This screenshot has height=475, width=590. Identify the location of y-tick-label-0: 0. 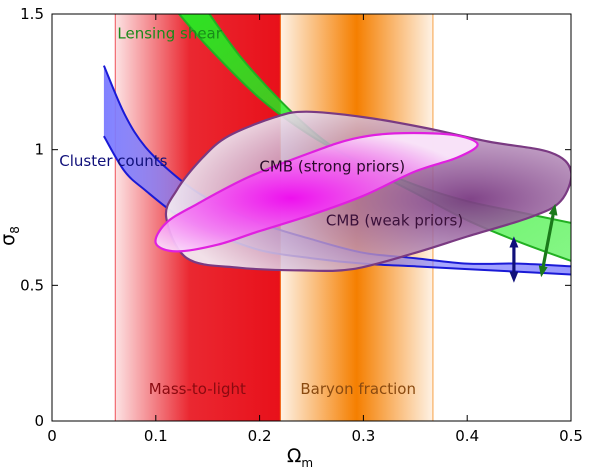
(39, 421).